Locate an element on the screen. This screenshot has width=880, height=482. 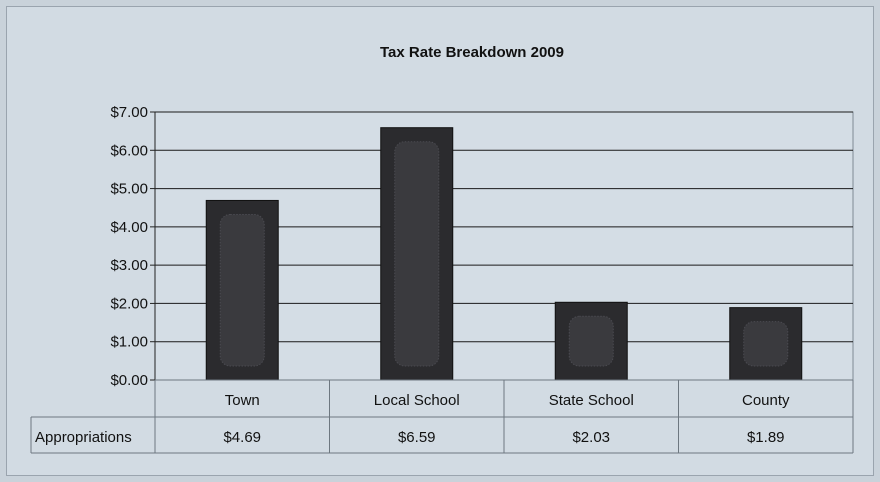
y-tick-label: $5.00 is located at coordinates (129, 189).